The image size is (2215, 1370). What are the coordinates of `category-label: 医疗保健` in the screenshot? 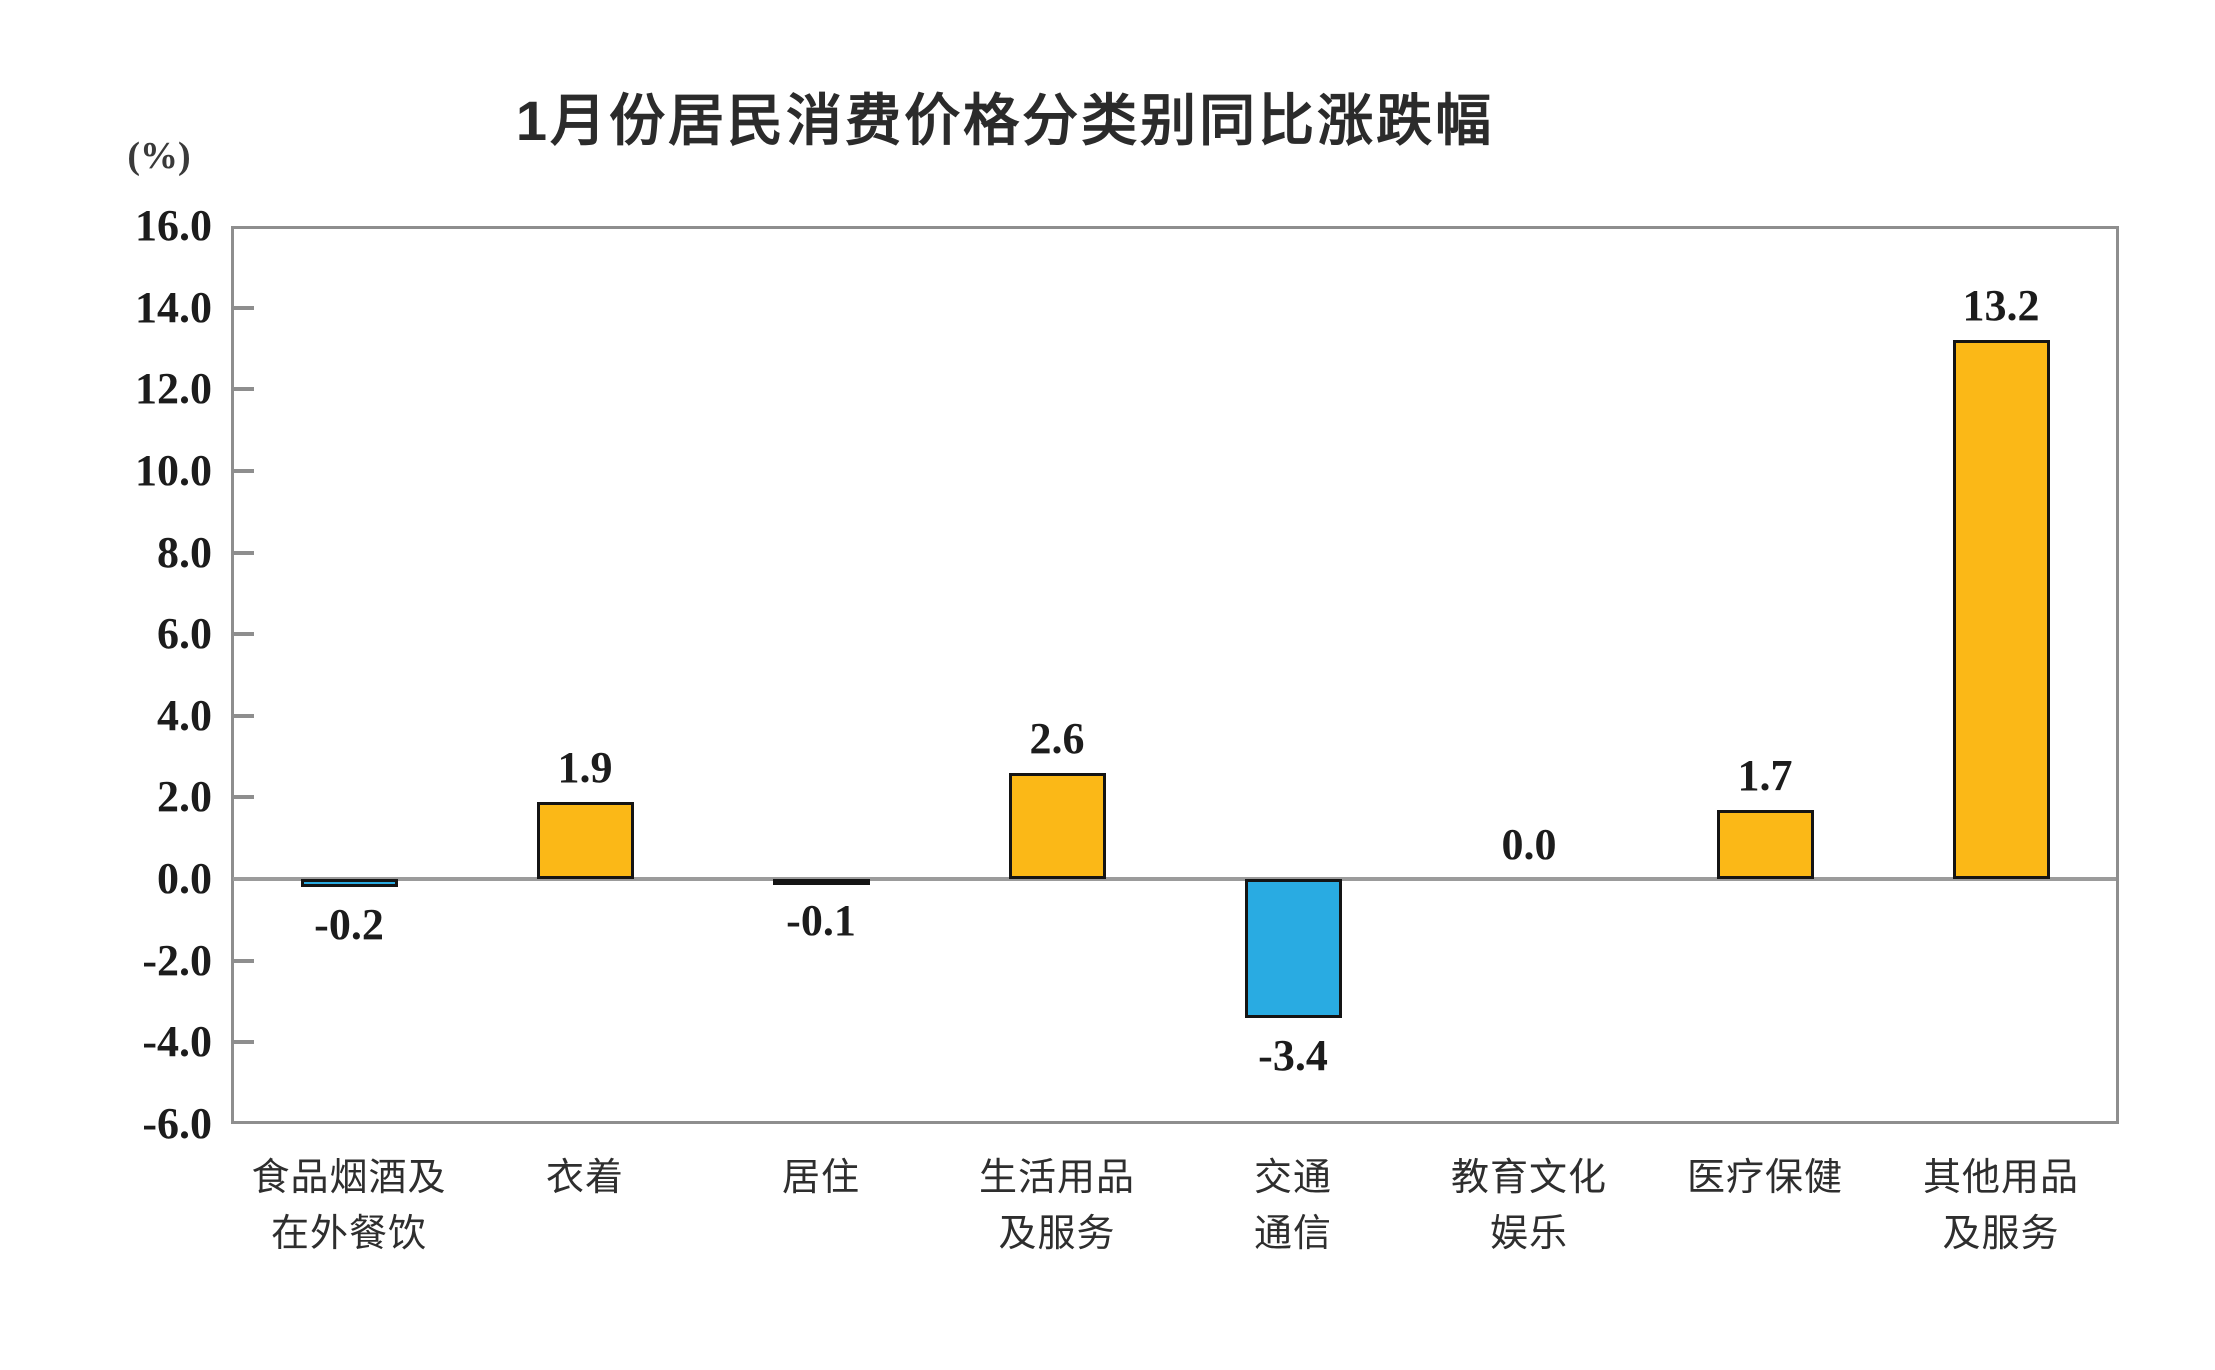 It's located at (1764, 1178).